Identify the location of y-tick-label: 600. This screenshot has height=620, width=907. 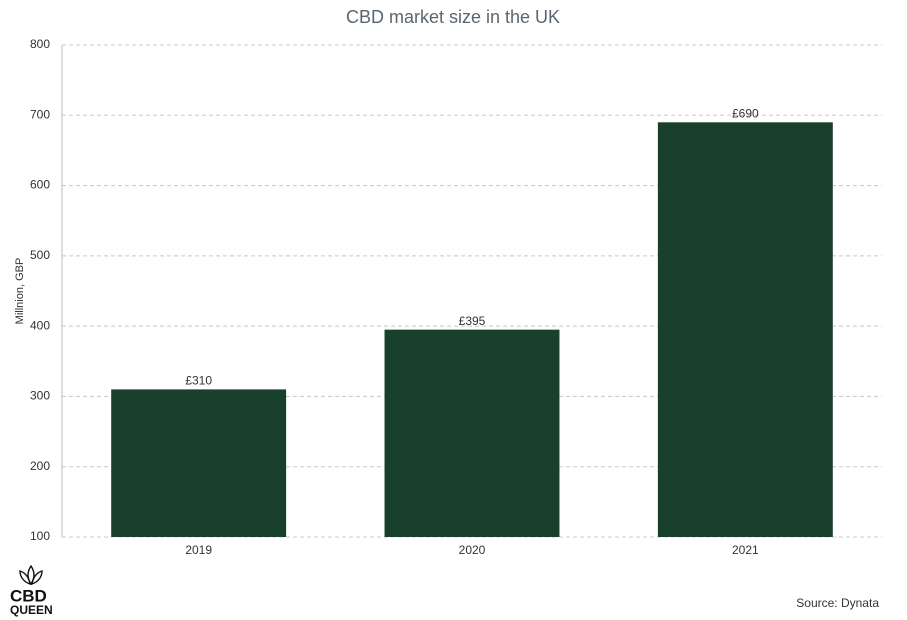
(40, 185).